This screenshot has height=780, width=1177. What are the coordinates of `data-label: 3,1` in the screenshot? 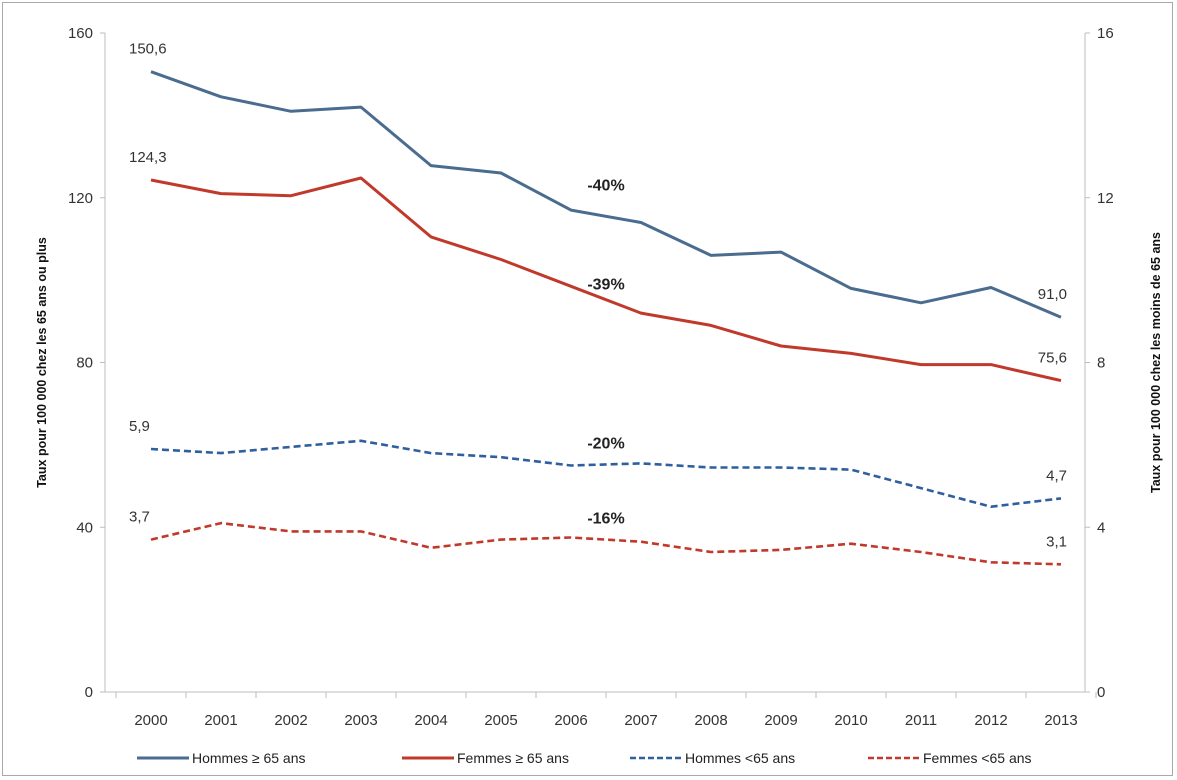 It's located at (1056, 541).